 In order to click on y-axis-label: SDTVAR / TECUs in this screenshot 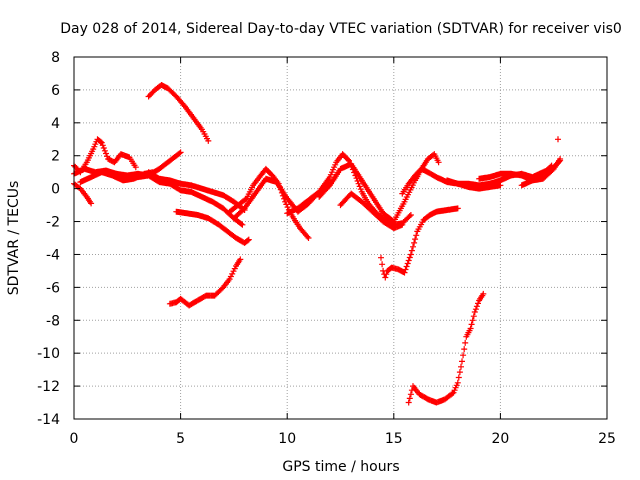, I will do `click(14, 238)`.